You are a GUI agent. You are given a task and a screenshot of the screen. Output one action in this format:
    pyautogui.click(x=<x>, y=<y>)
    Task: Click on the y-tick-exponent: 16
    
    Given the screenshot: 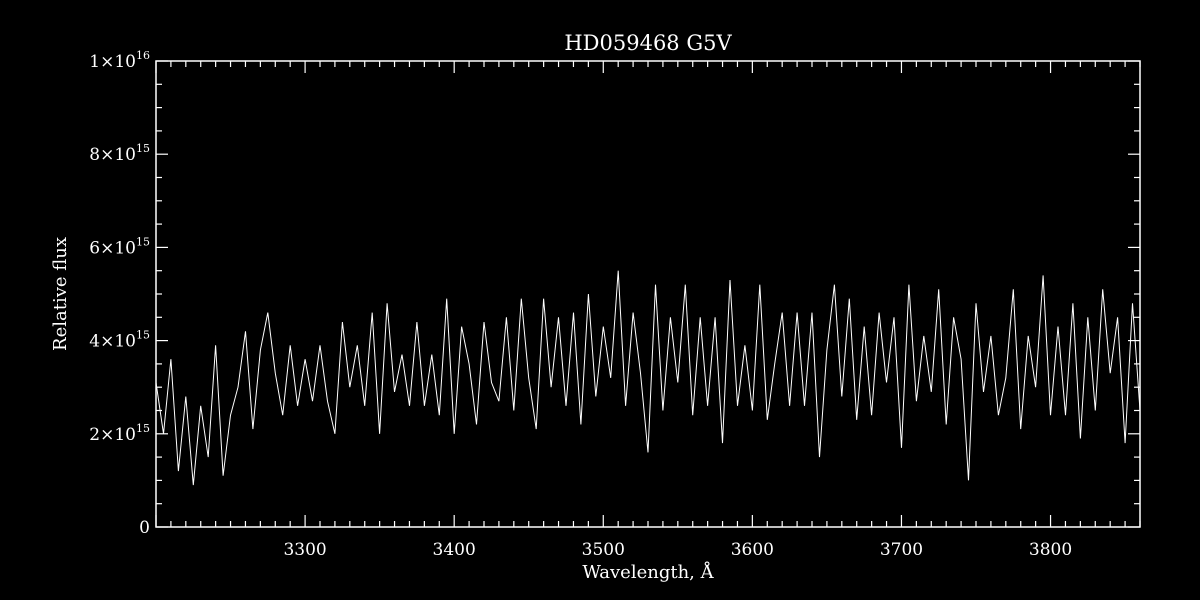 What is the action you would take?
    pyautogui.click(x=143, y=55)
    